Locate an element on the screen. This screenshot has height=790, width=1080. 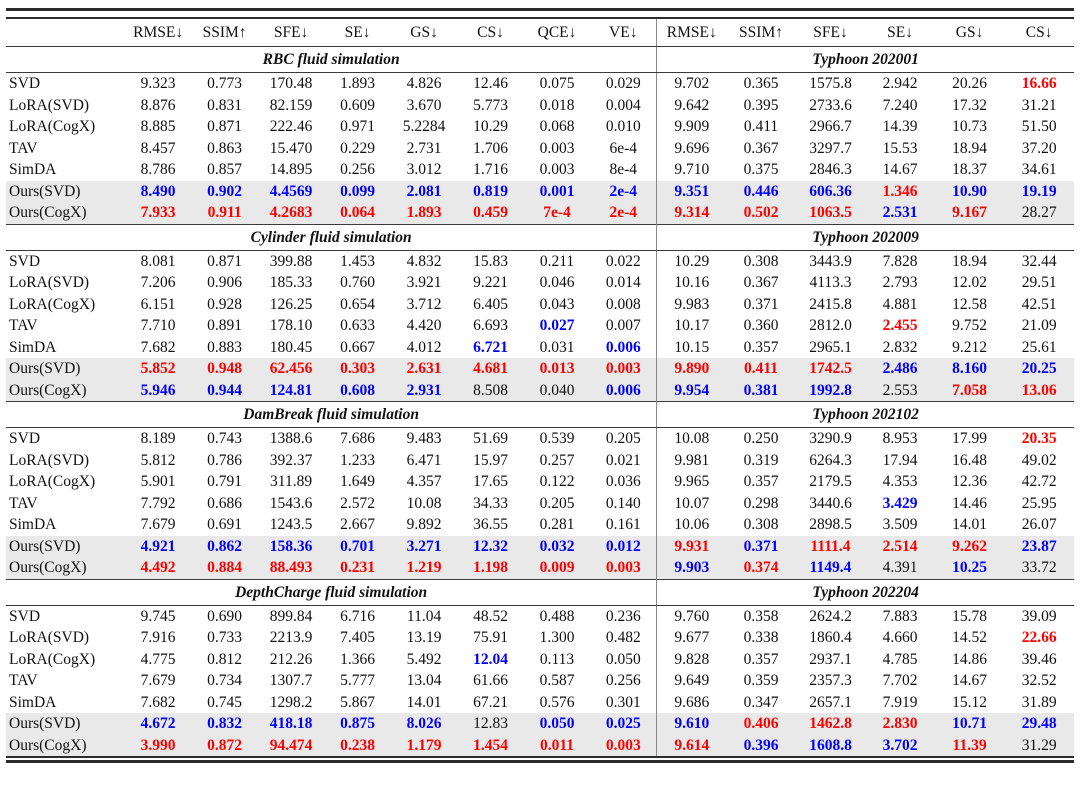
metric-cell: 19.19 is located at coordinates (1039, 191).